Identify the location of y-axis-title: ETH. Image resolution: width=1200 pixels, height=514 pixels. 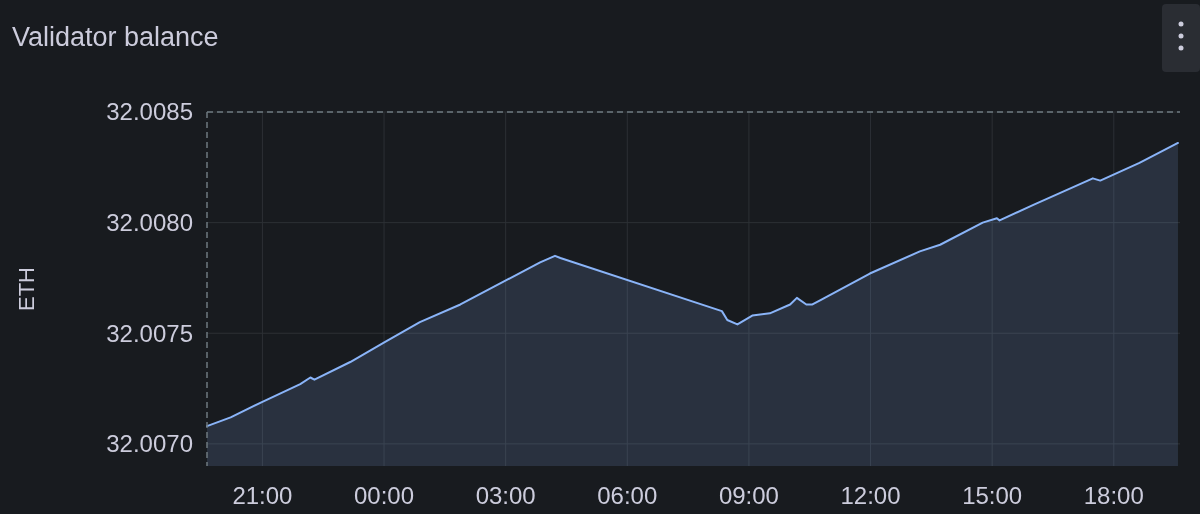
(26, 289).